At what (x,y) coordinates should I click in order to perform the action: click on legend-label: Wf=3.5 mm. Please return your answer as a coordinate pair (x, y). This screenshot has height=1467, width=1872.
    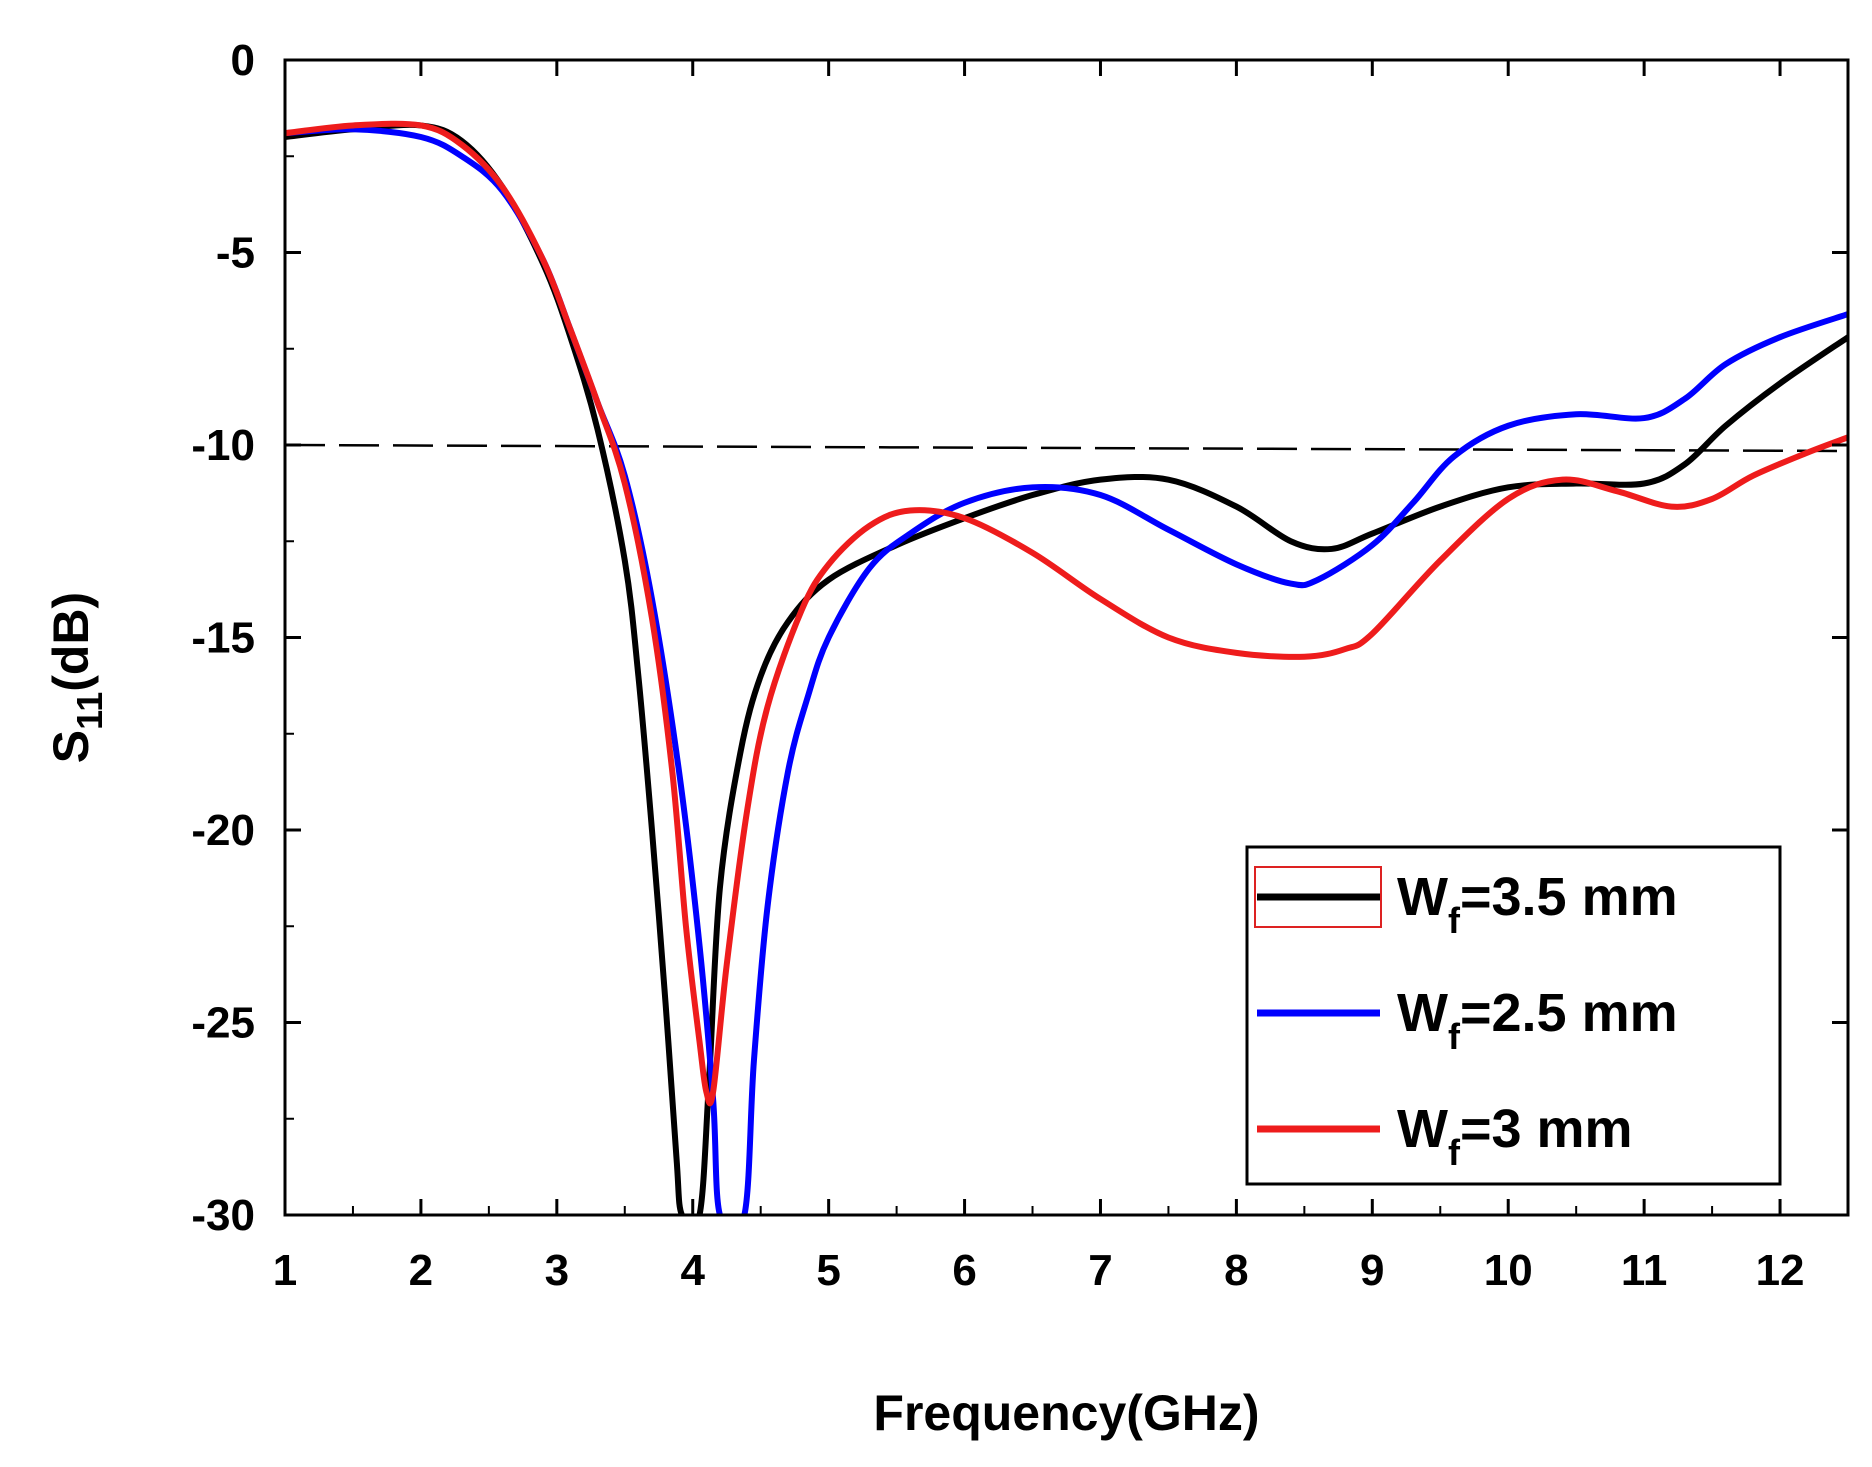
    Looking at the image, I should click on (1537, 904).